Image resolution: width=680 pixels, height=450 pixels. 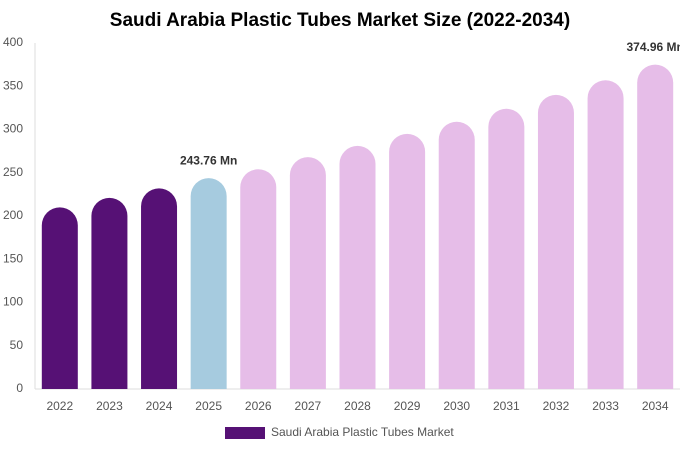 I want to click on y-tick-label: 300, so click(x=13, y=129).